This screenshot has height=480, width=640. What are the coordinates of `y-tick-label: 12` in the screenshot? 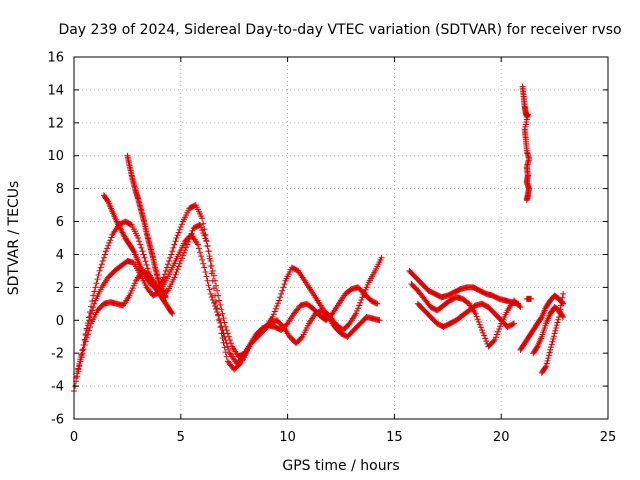 It's located at (55, 123).